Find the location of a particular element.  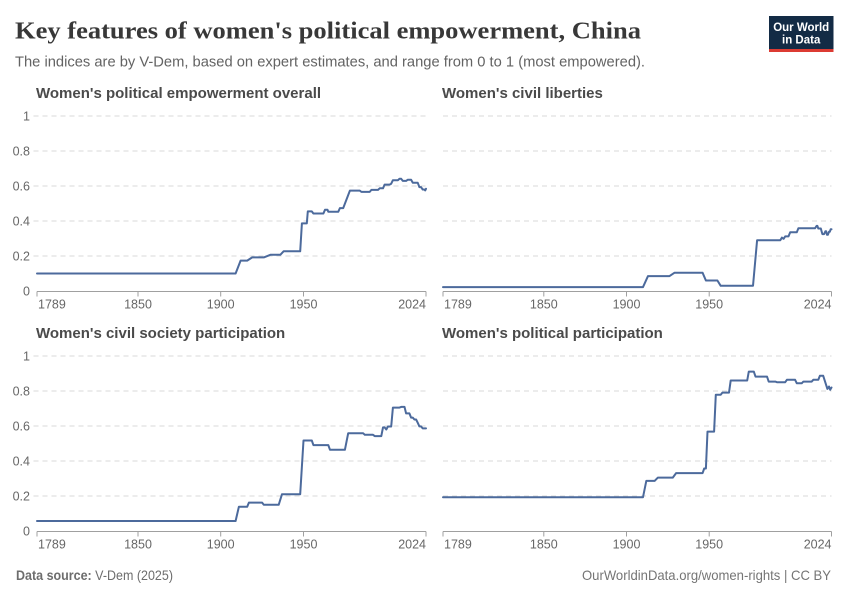

svg-text: Our World is located at coordinates (801, 28).